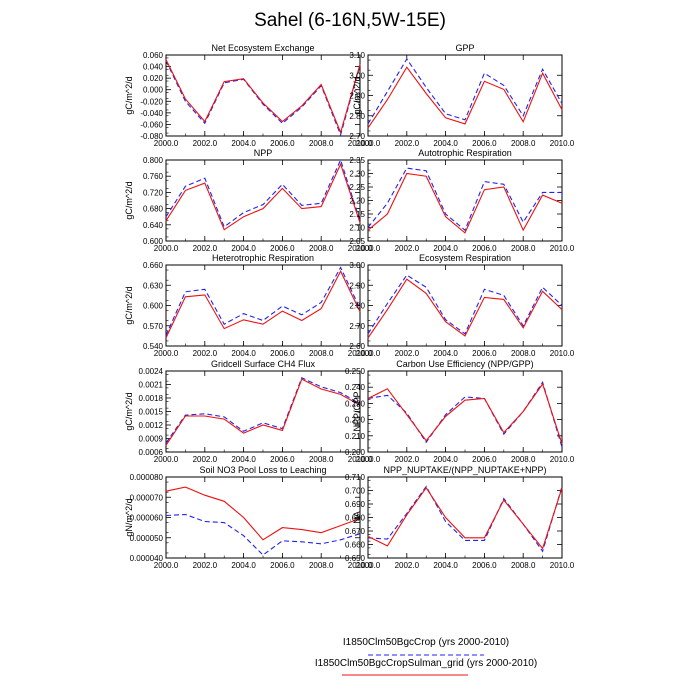  Describe the element at coordinates (263, 258) in the screenshot. I see `panel-title: Heterotrophic Respiration` at that location.